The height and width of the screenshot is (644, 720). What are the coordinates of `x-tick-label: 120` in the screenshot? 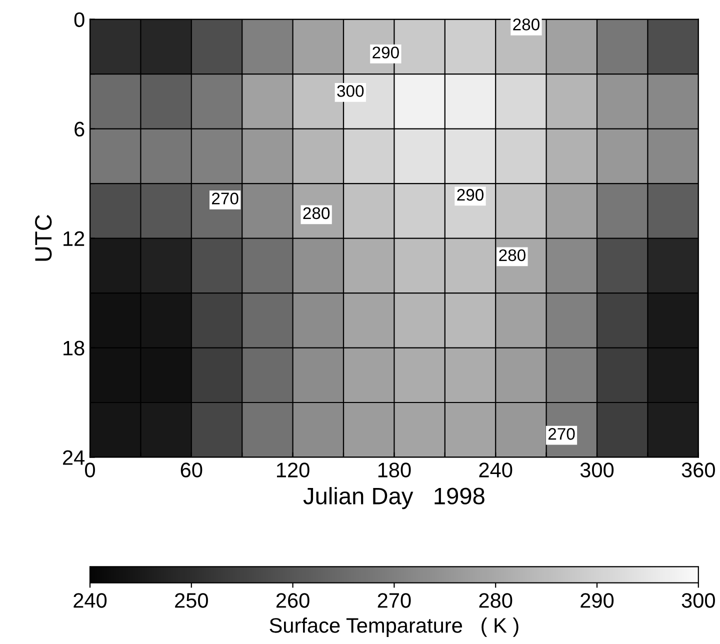 It's located at (293, 470).